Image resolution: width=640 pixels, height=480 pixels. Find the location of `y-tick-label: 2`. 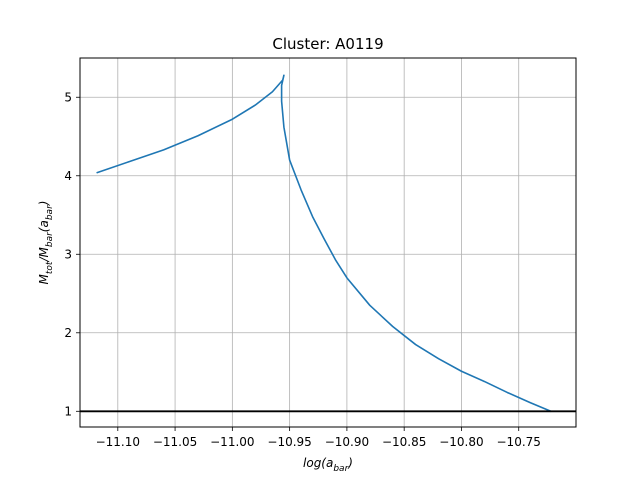

y-tick-label: 2 is located at coordinates (68, 333).